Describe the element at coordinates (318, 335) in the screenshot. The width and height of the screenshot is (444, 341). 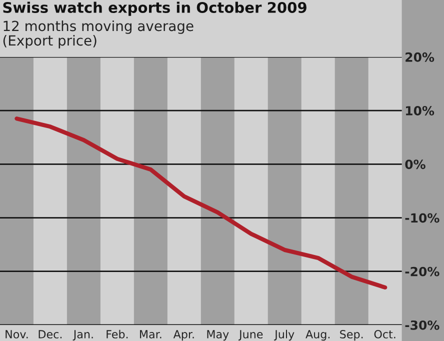
I see `x-tick-label: Aug.` at that location.